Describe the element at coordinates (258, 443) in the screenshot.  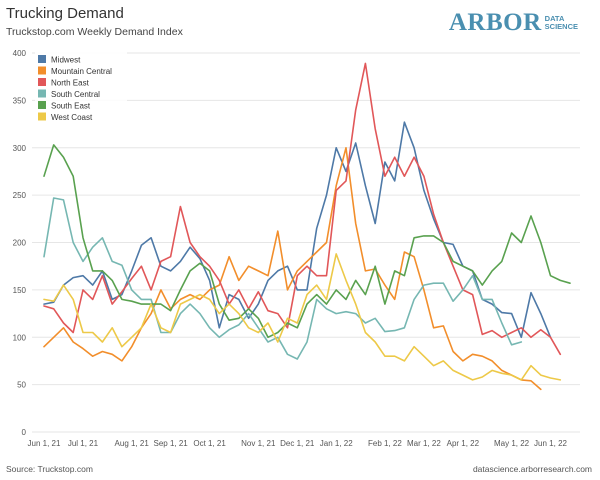
I see `x-tick-label: Nov 1, 21` at that location.